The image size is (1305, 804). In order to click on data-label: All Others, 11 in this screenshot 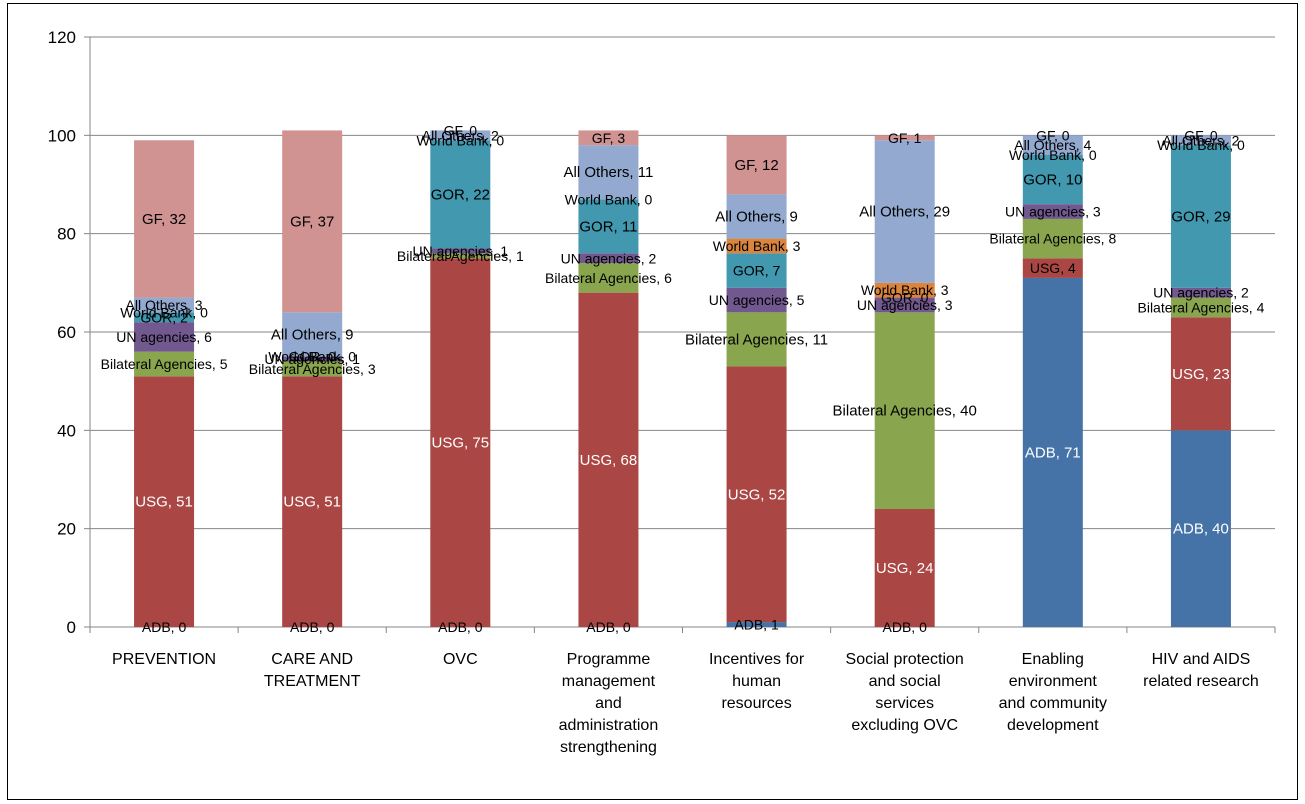, I will do `click(609, 172)`.